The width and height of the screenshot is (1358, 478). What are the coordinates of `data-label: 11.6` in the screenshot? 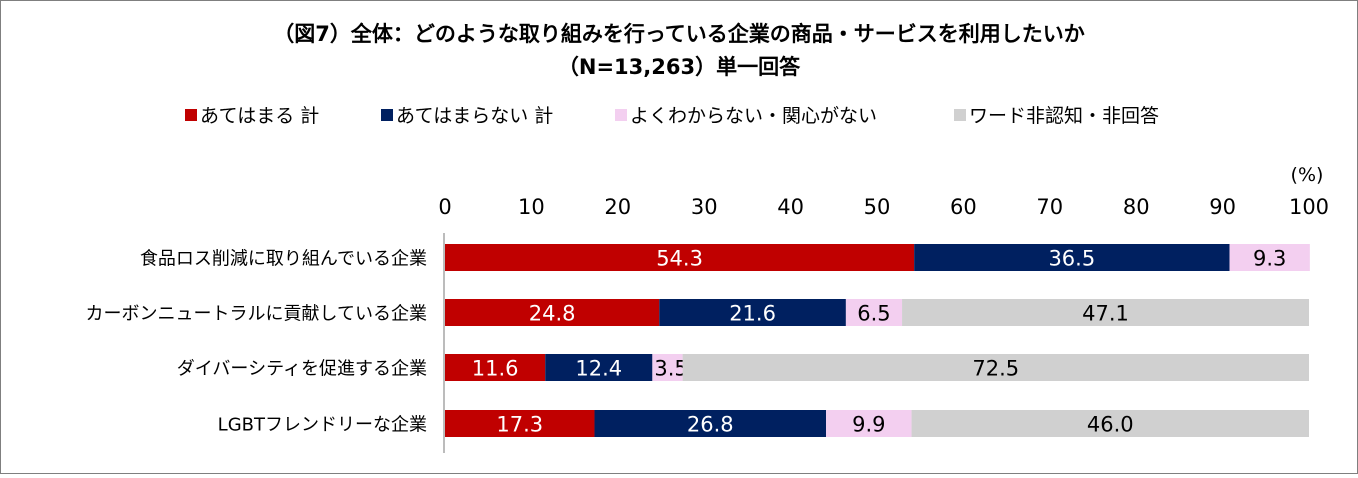 It's located at (495, 369).